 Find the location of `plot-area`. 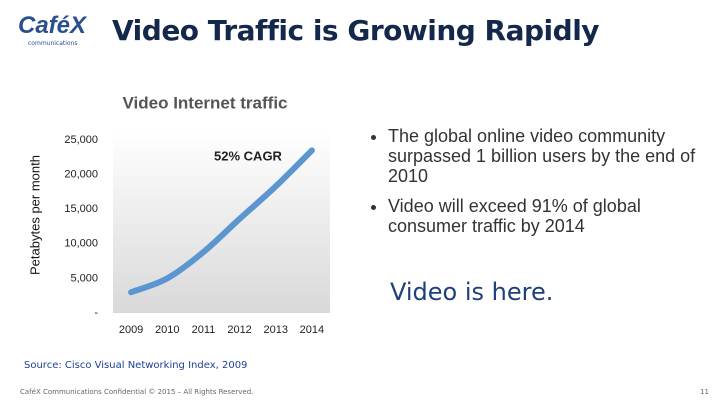

plot-area is located at coordinates (221, 221).